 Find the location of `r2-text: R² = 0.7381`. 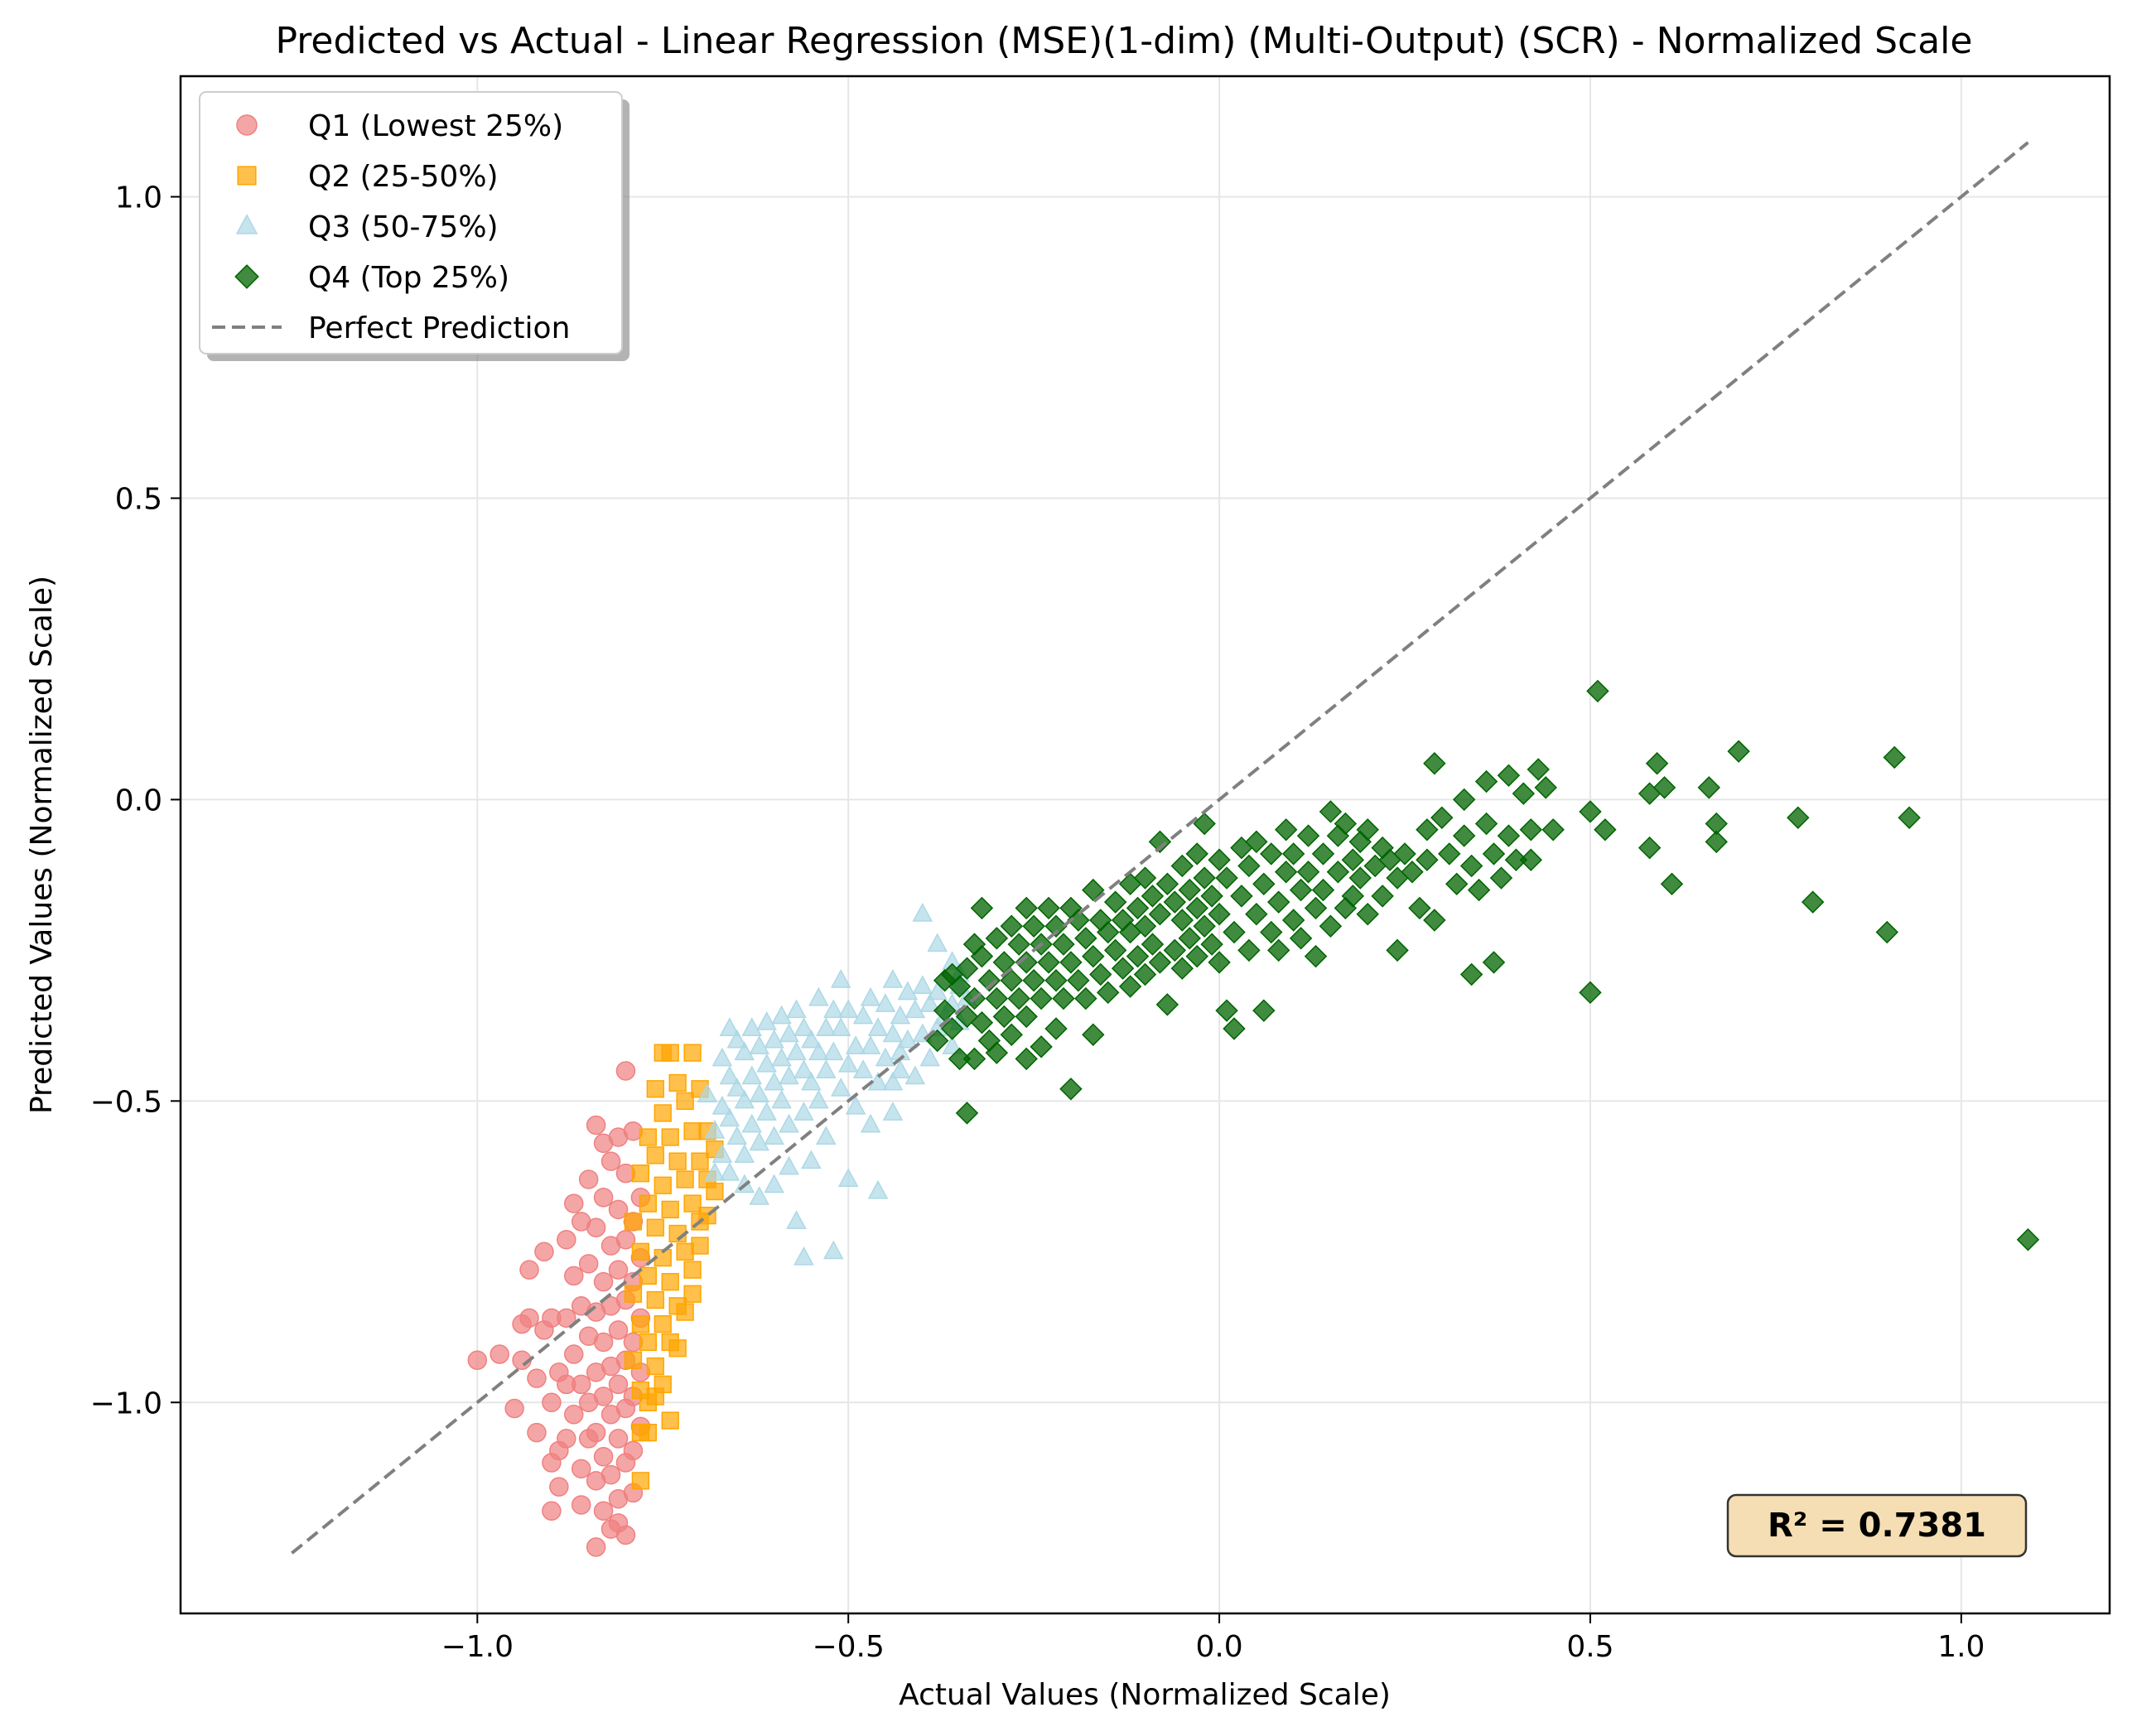

r2-text: R² = 0.7381 is located at coordinates (1877, 1526).